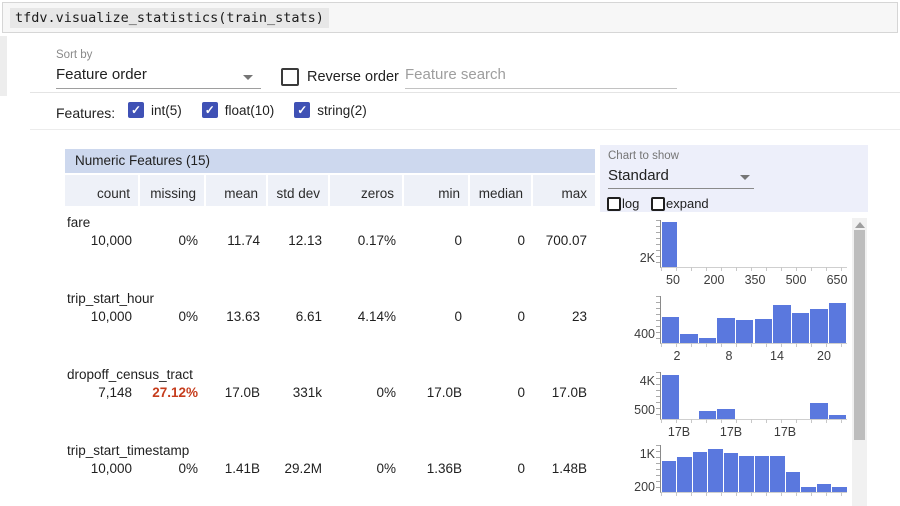  Describe the element at coordinates (130, 374) in the screenshot. I see `feature-name: dropoff_census_tract` at that location.